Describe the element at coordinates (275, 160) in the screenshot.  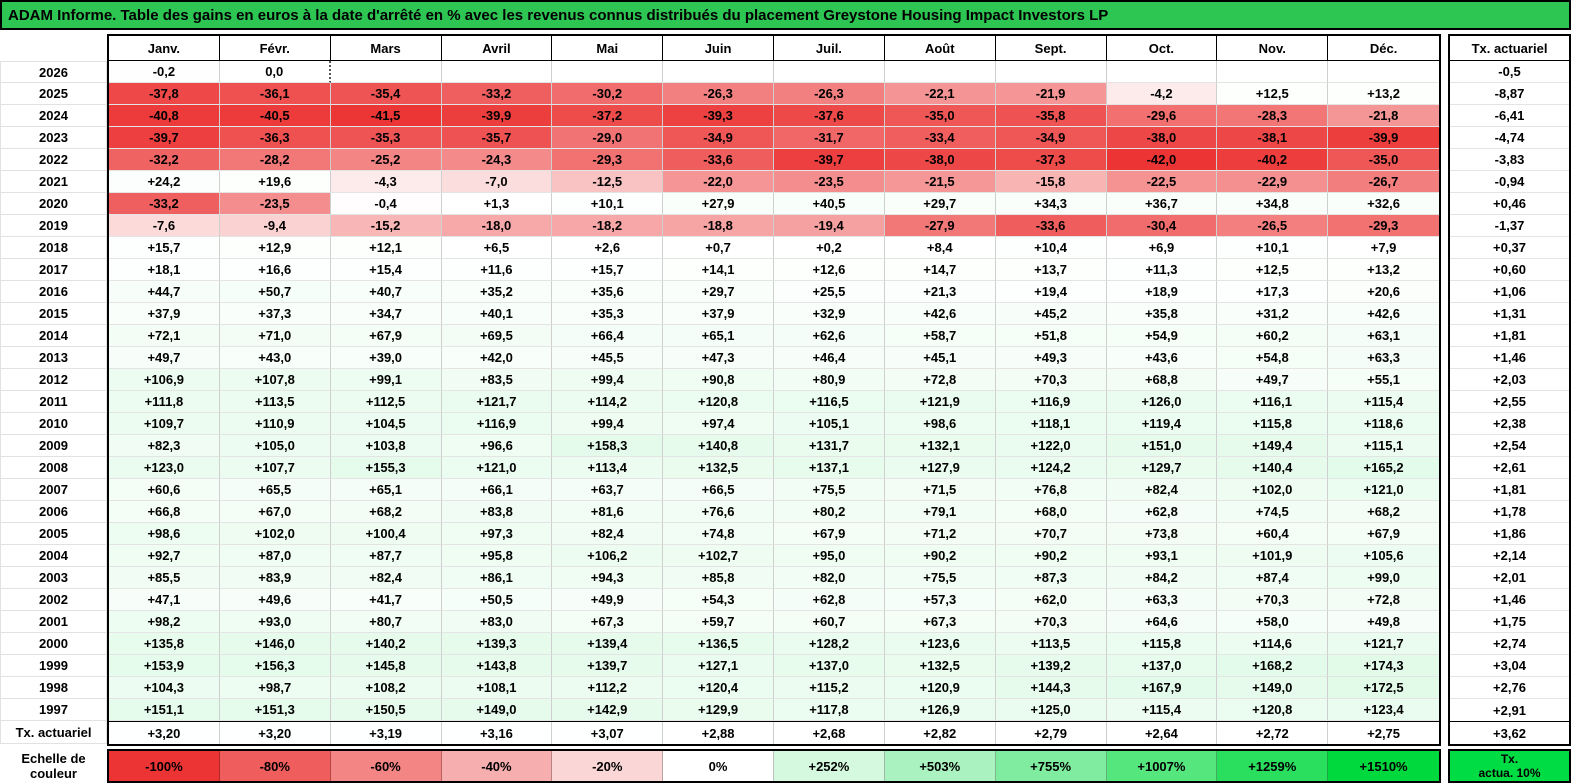
I see `gain-cell: -28,2` at that location.